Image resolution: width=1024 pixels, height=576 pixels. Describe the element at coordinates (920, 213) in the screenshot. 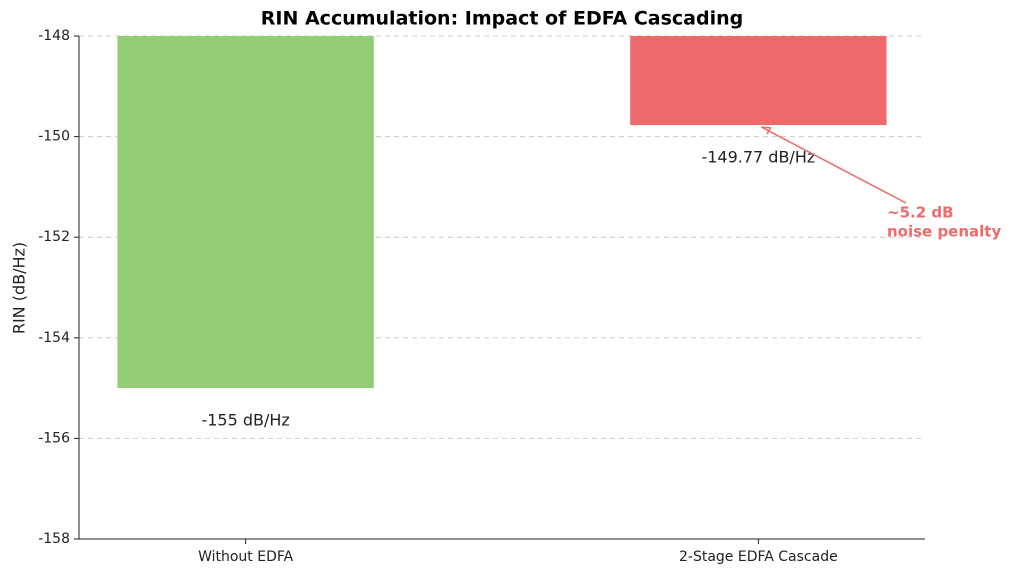

I see `annotation-text: ~5.2 dB` at that location.